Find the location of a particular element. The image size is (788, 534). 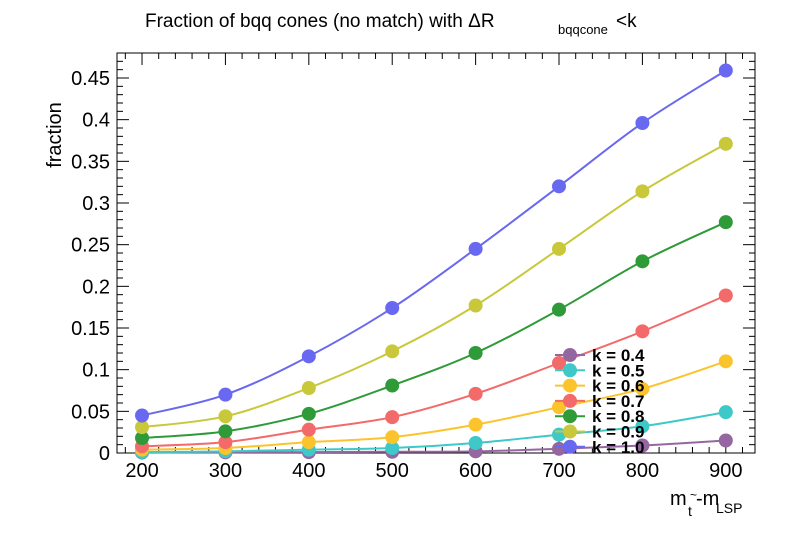

y-tick-label: 0.05 is located at coordinates (90, 412).